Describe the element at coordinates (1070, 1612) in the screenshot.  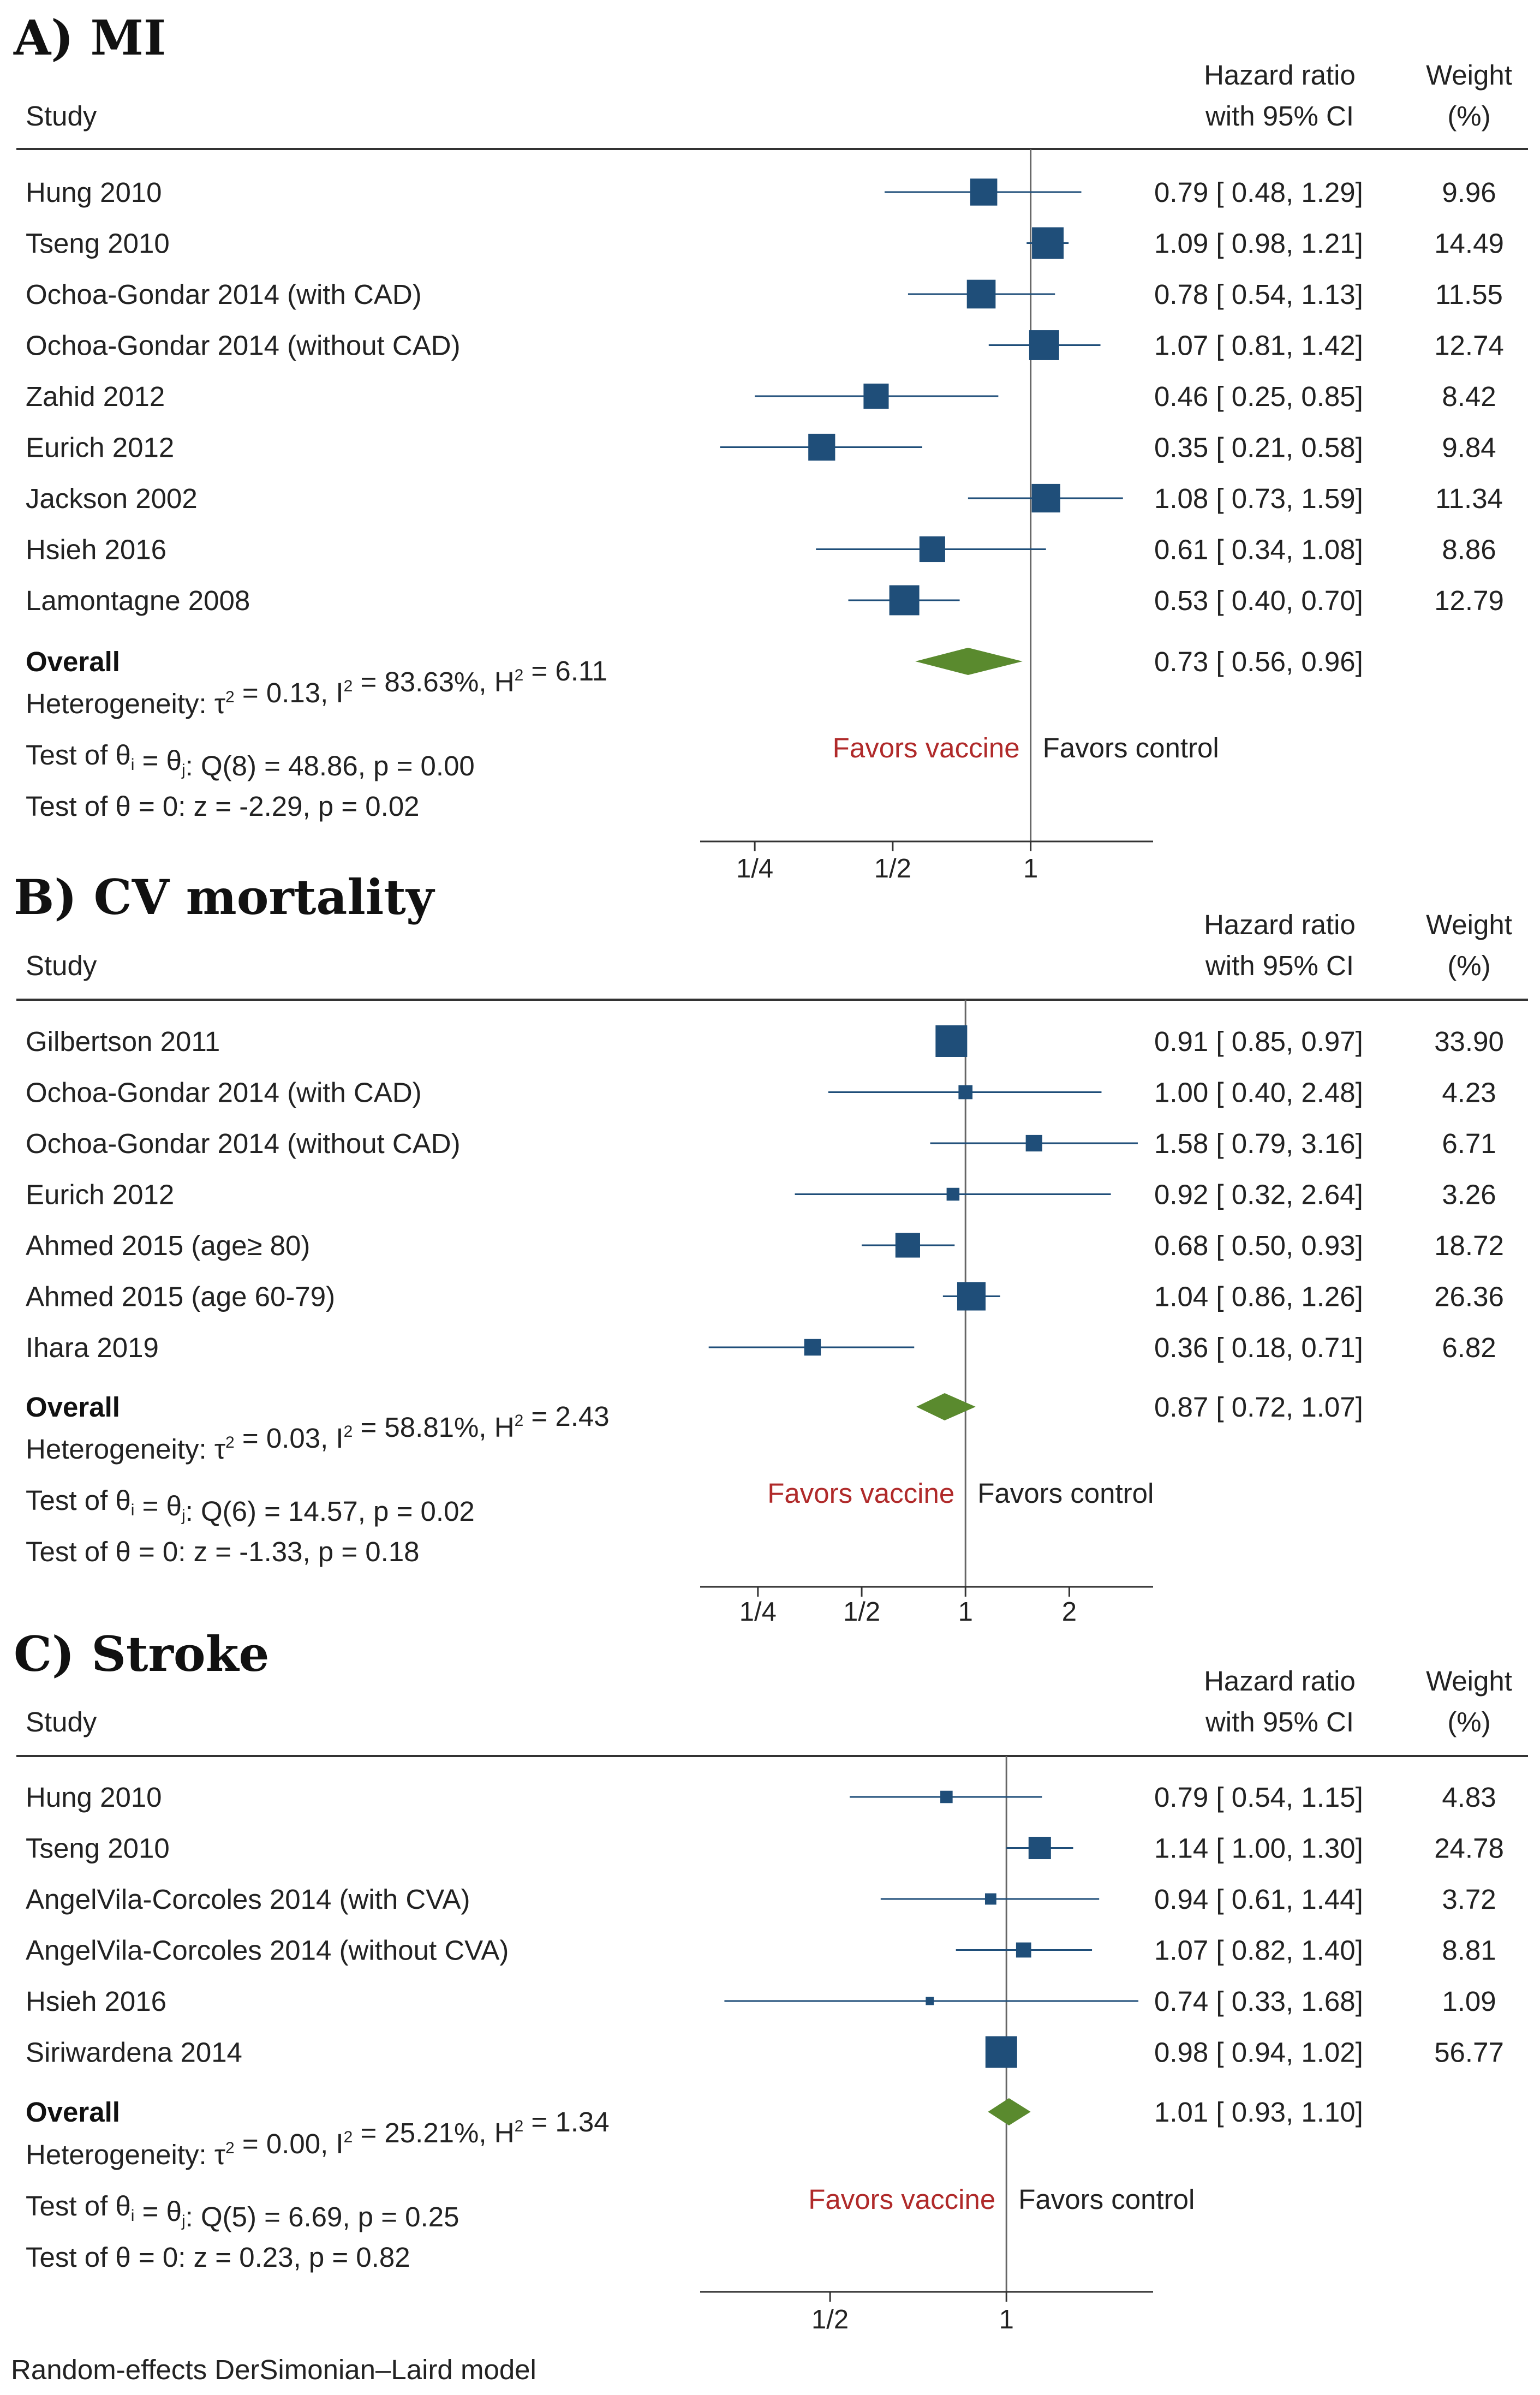
I see `x-tick-label: 2` at that location.